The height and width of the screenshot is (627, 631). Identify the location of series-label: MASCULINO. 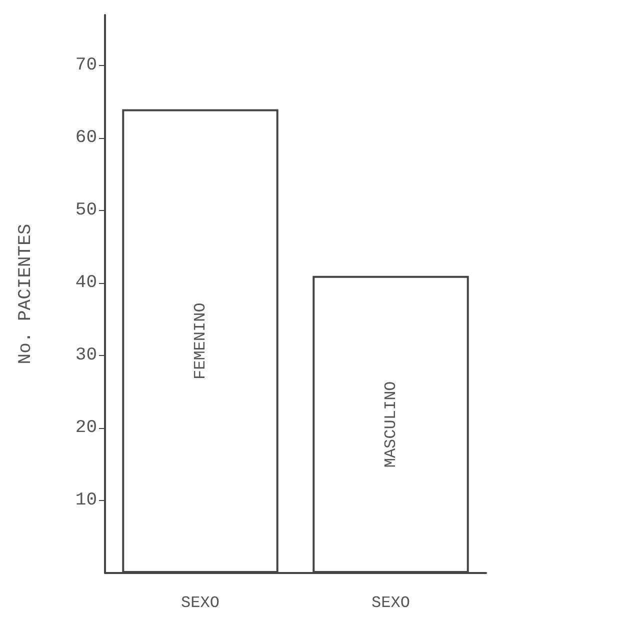
(391, 424).